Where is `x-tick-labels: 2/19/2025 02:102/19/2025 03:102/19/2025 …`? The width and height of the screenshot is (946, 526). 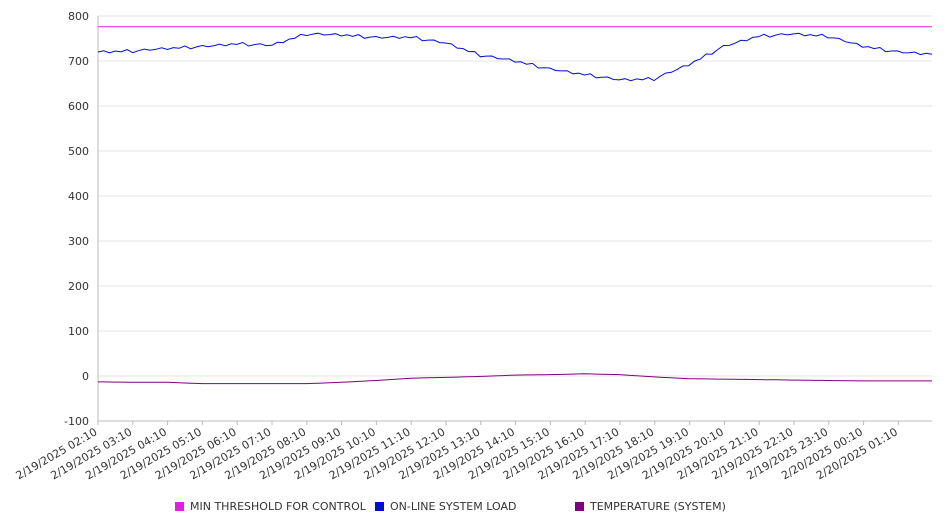
x-tick-labels: 2/19/2025 02:102/19/2025 03:102/19/2025 … is located at coordinates (457, 451).